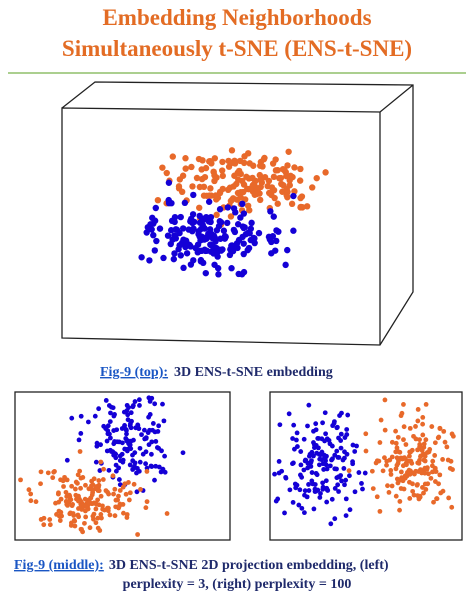  Describe the element at coordinates (122, 466) in the screenshot. I see `panel-left` at that location.